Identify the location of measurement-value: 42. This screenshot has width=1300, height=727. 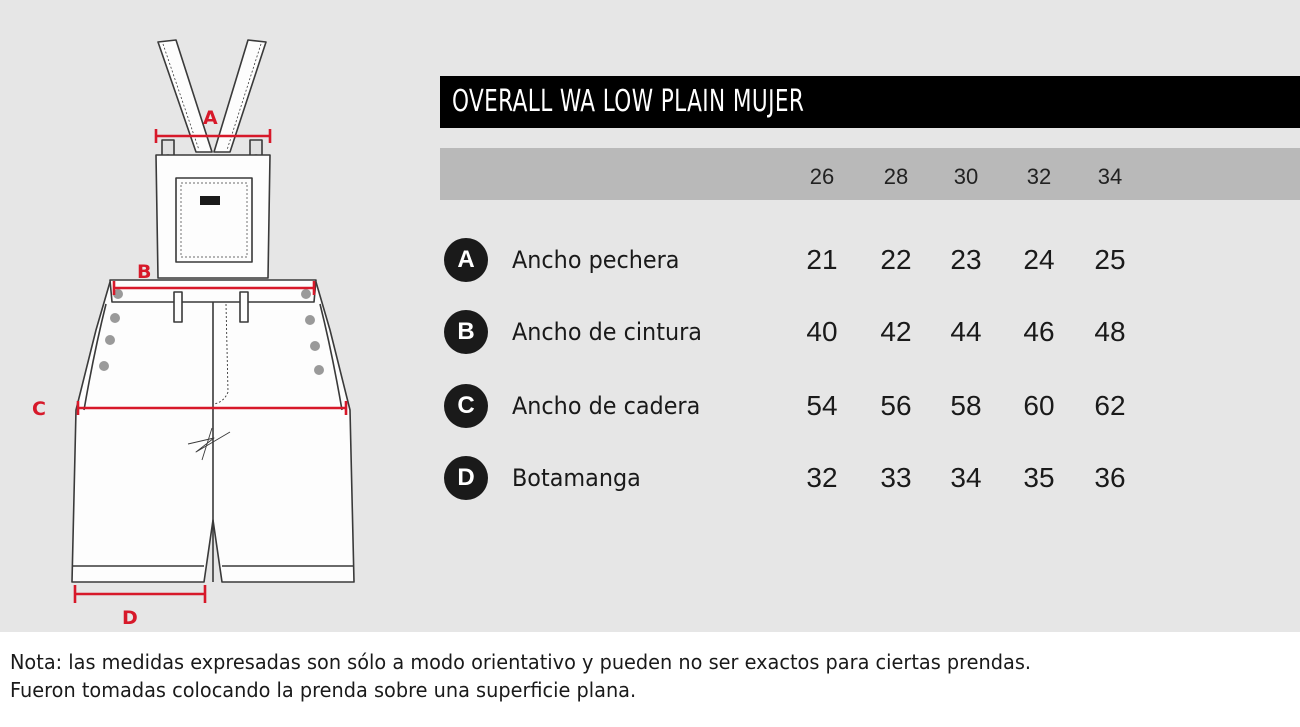
(896, 331).